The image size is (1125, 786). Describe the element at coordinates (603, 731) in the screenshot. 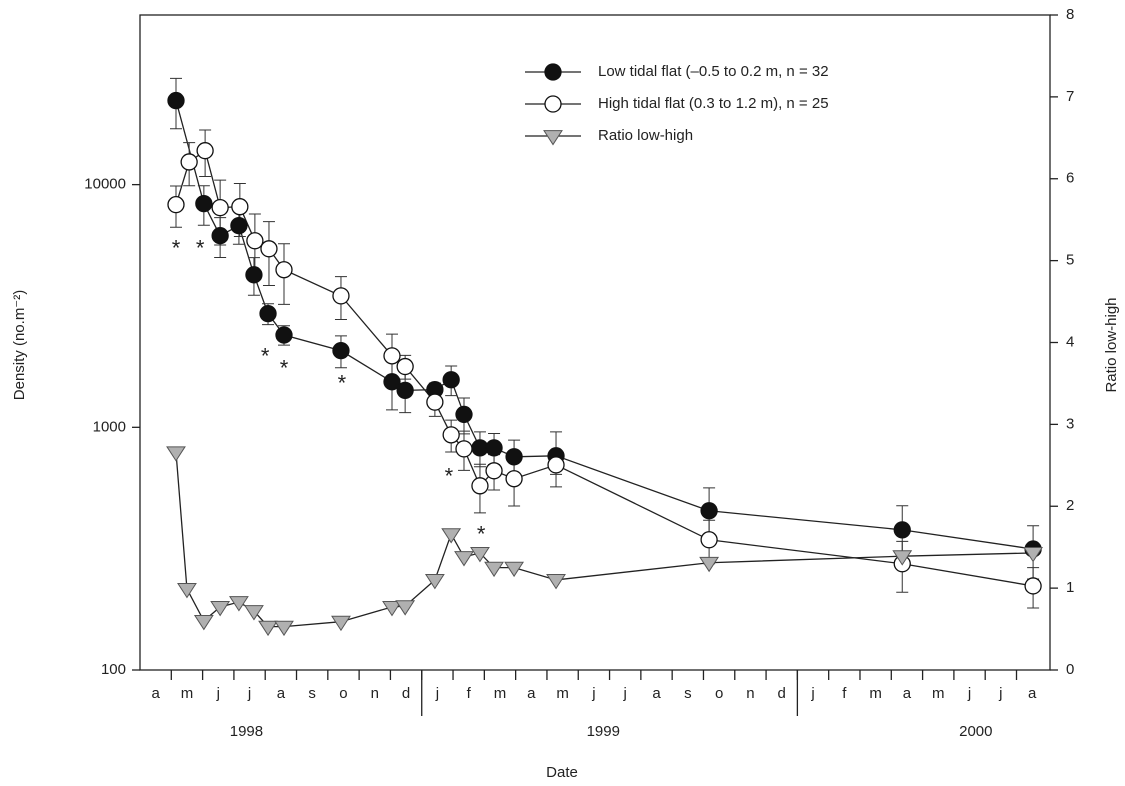

I see `year-label: 1999` at that location.